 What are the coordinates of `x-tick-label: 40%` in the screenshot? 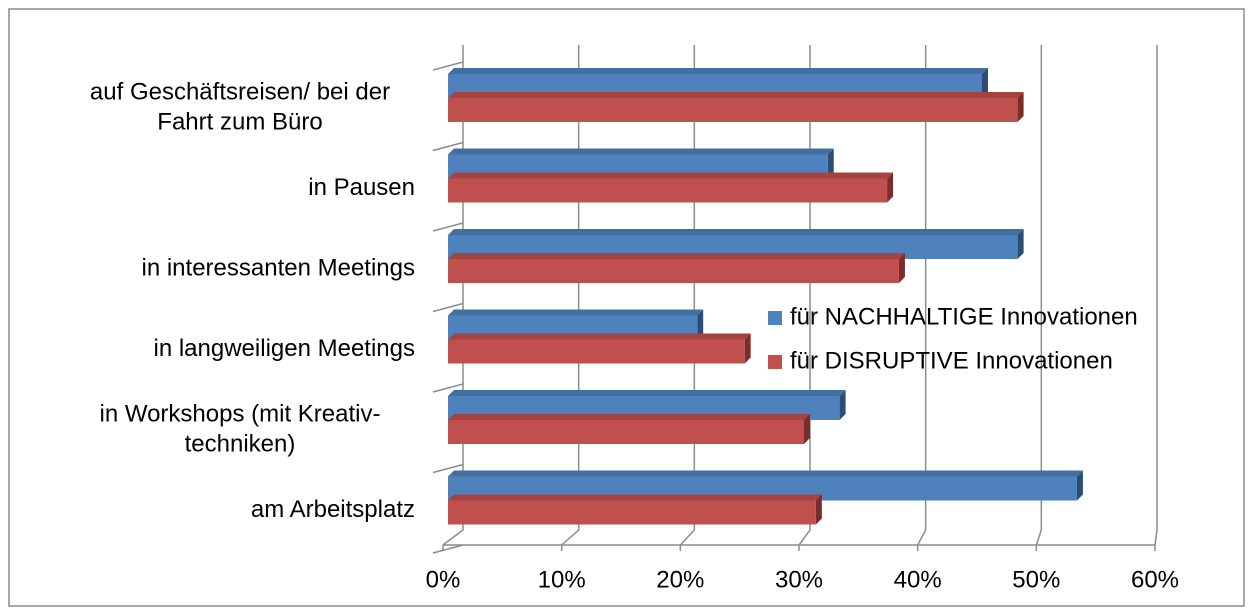 It's located at (918, 579).